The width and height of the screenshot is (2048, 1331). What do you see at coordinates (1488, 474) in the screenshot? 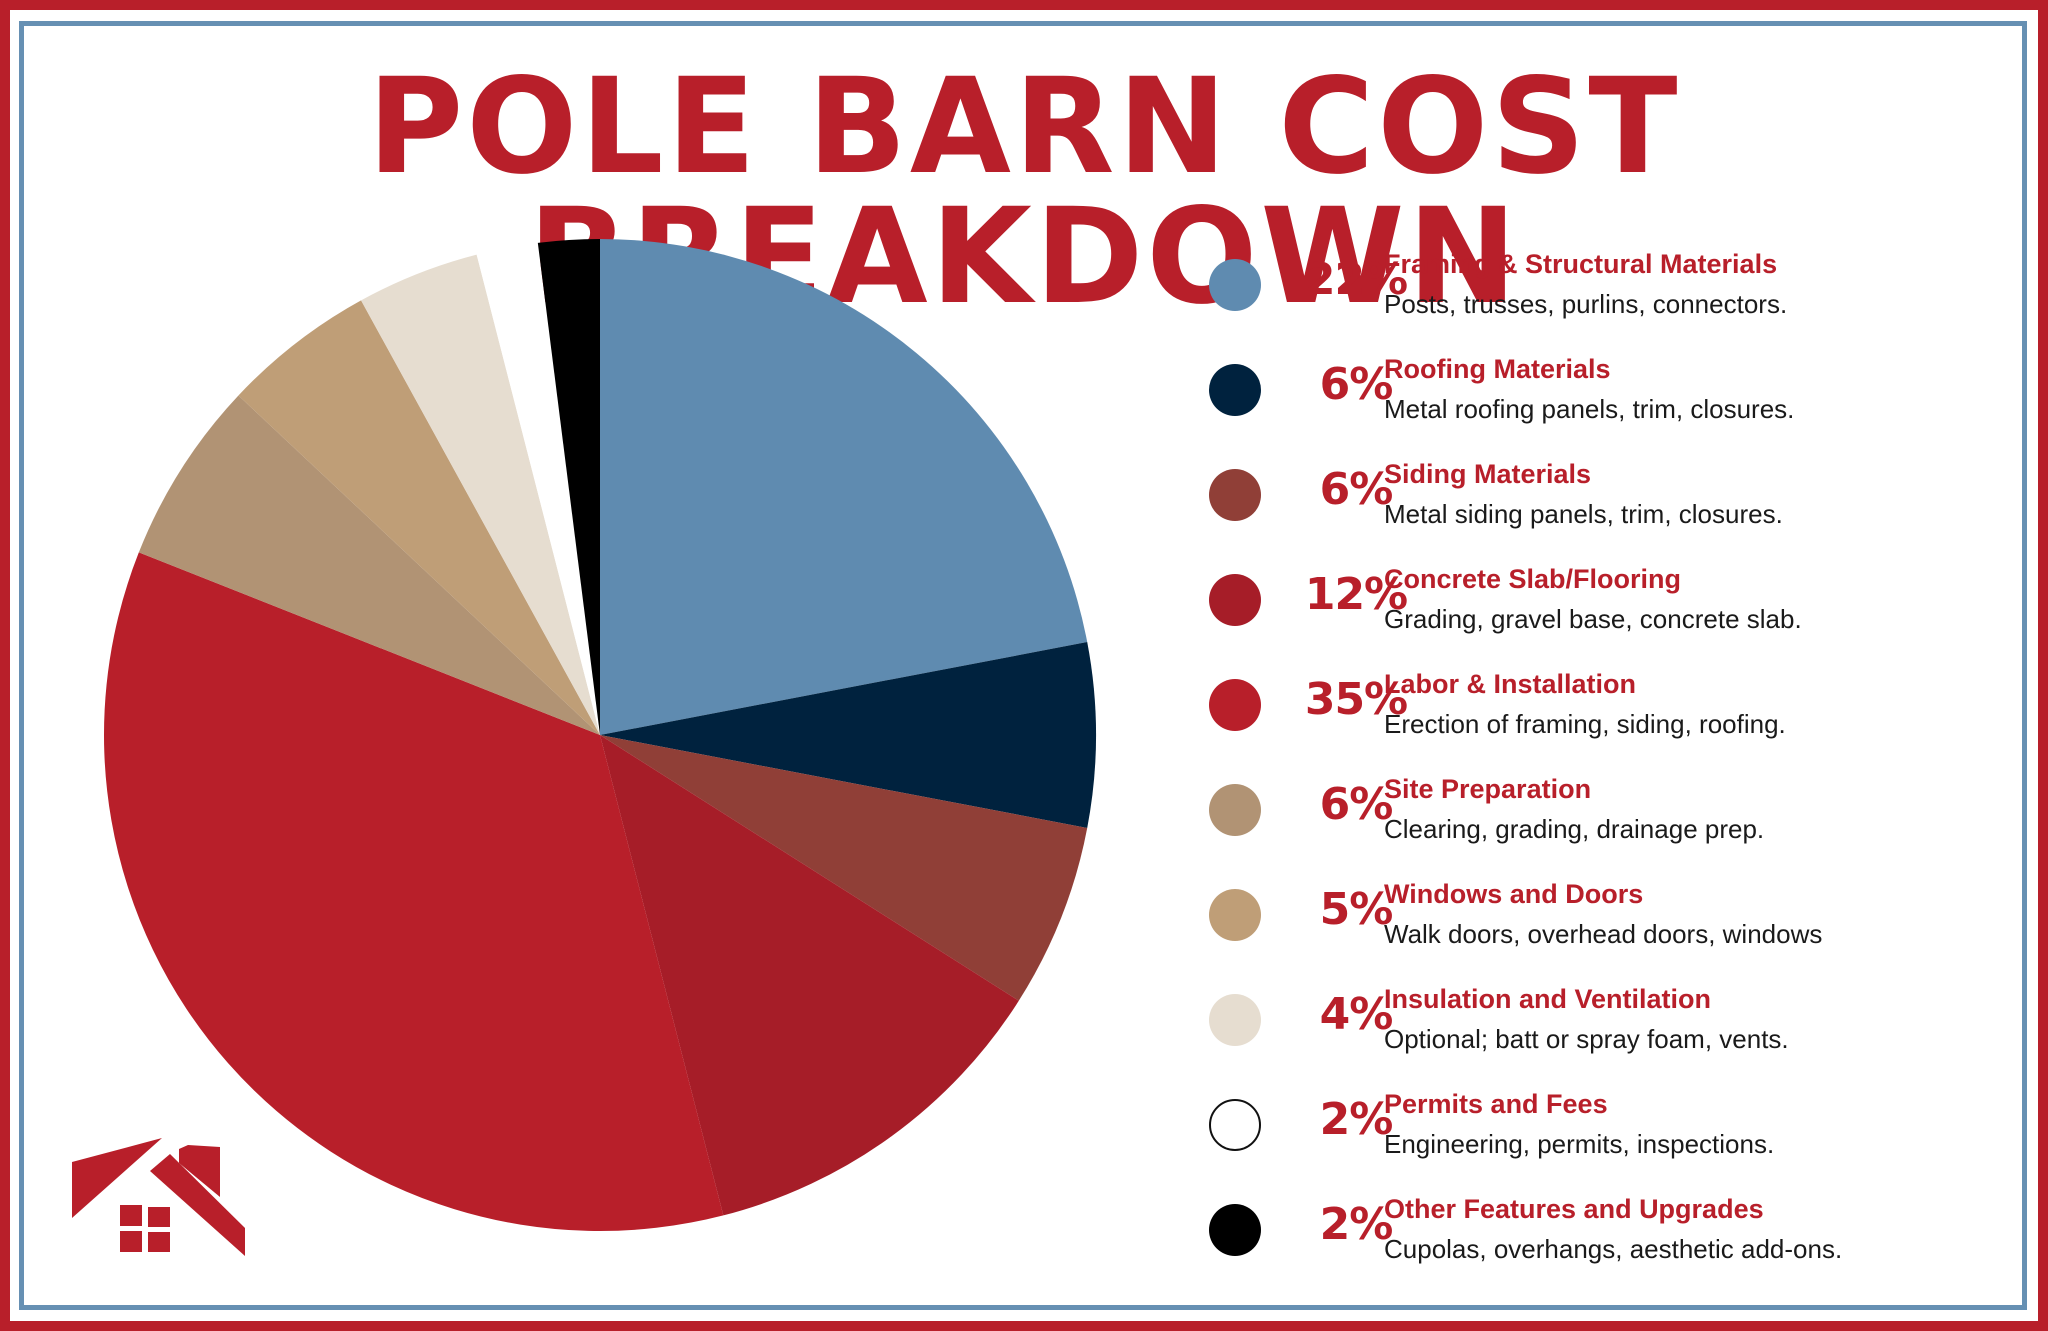
I see `legend-label: Siding Materials` at bounding box center [1488, 474].